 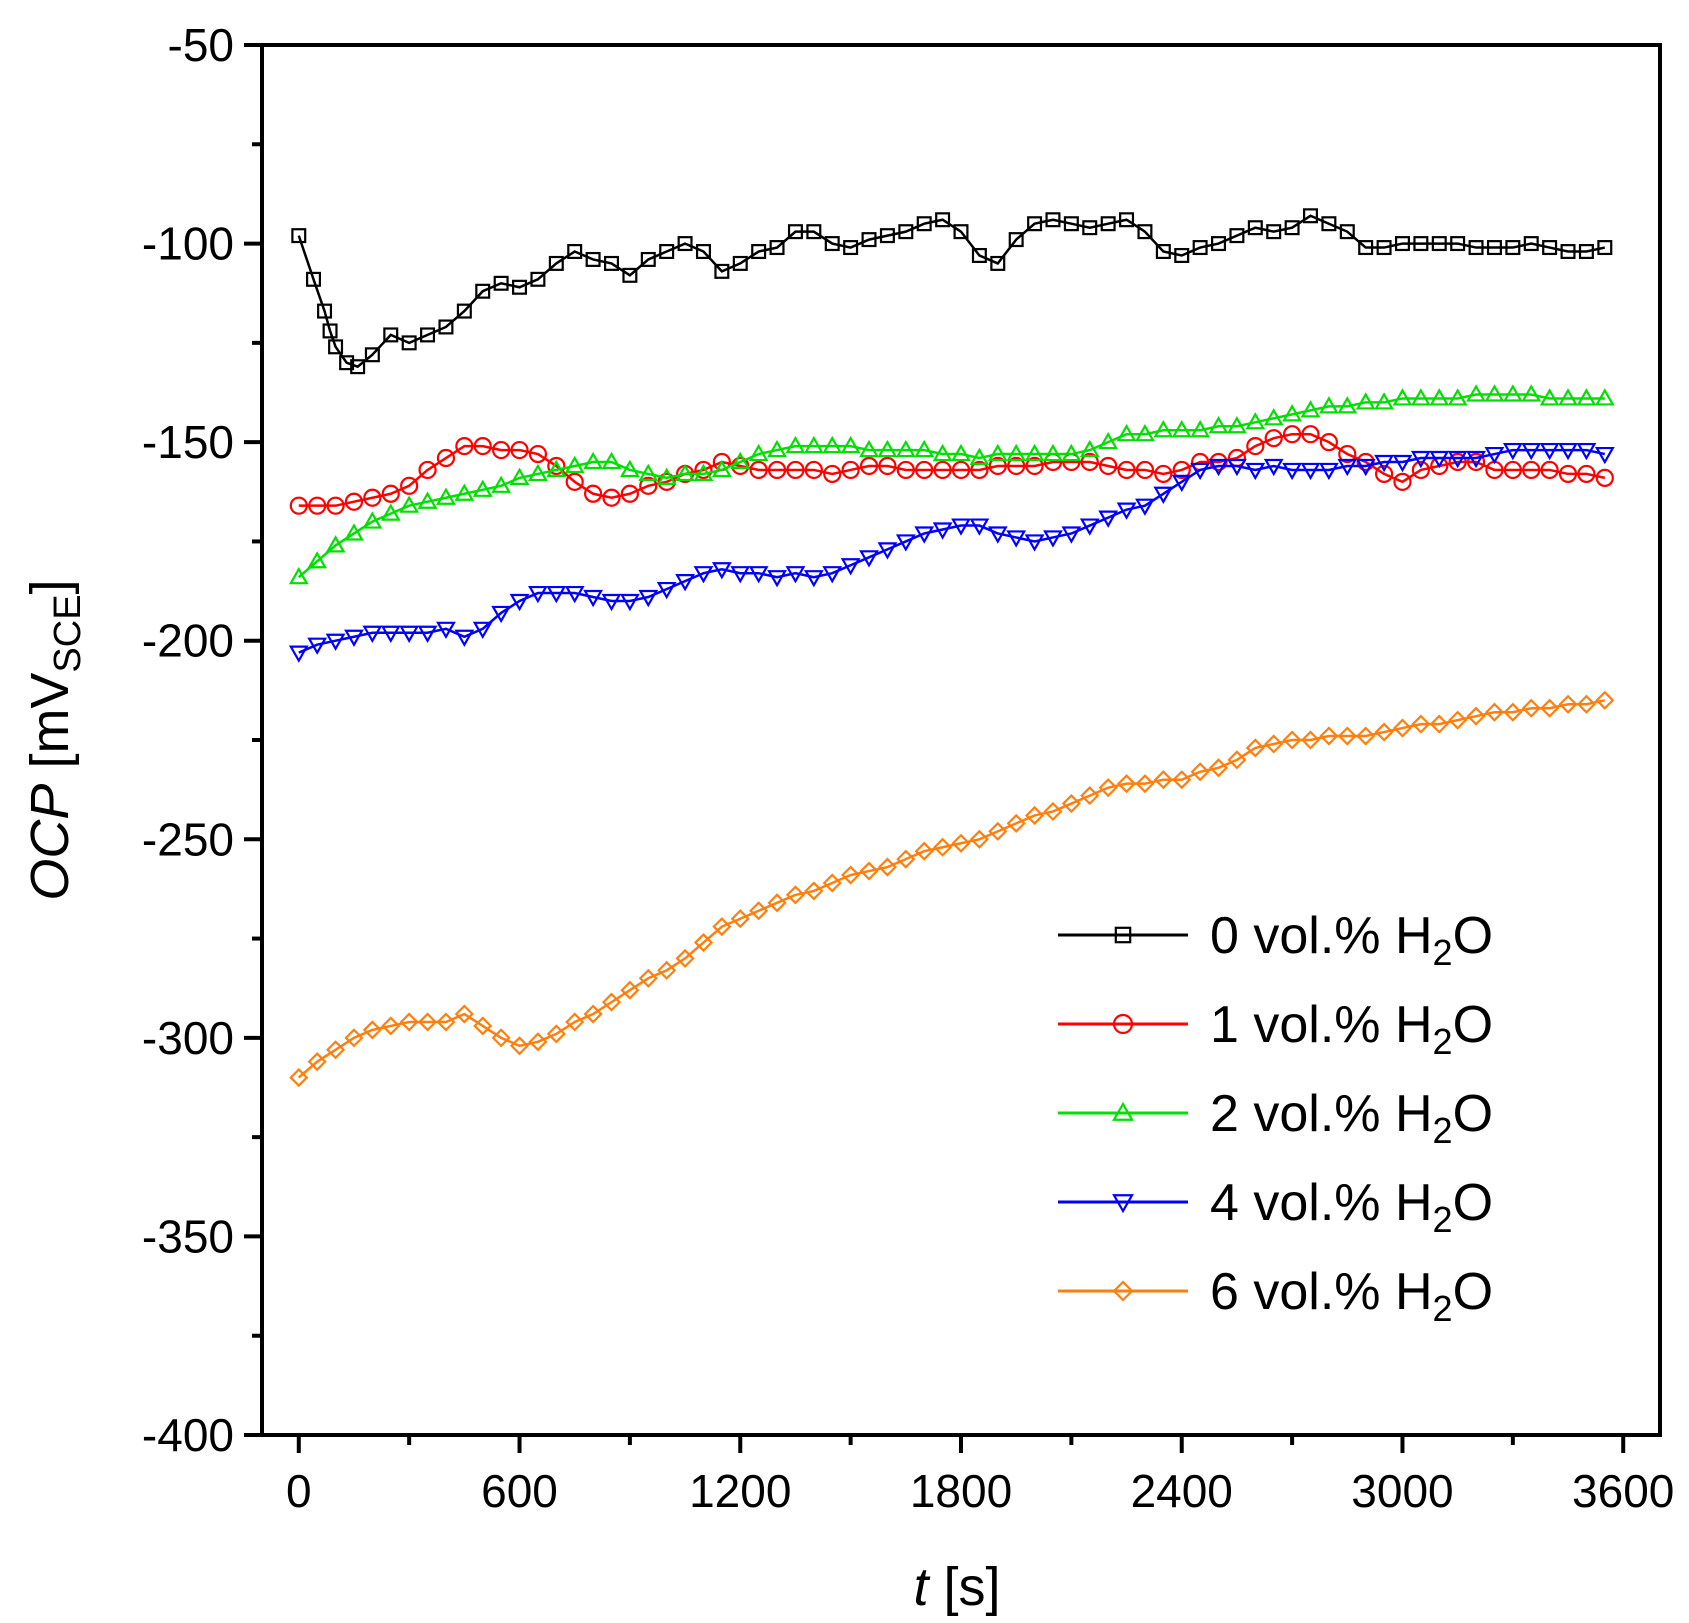 I want to click on legend-marker, so click(x=1123, y=1204).